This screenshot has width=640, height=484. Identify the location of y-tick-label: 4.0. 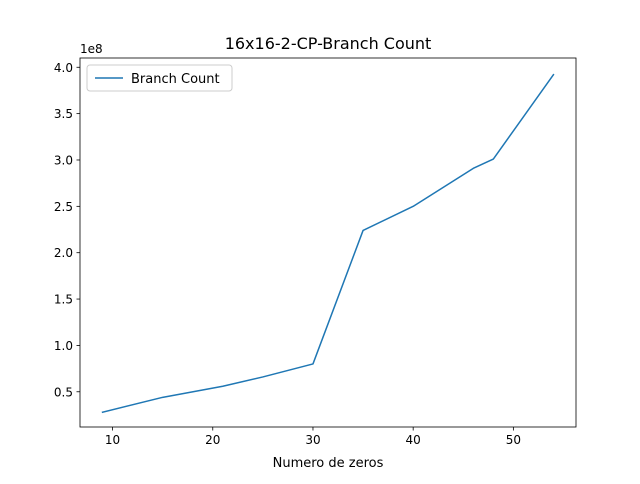
(63, 68).